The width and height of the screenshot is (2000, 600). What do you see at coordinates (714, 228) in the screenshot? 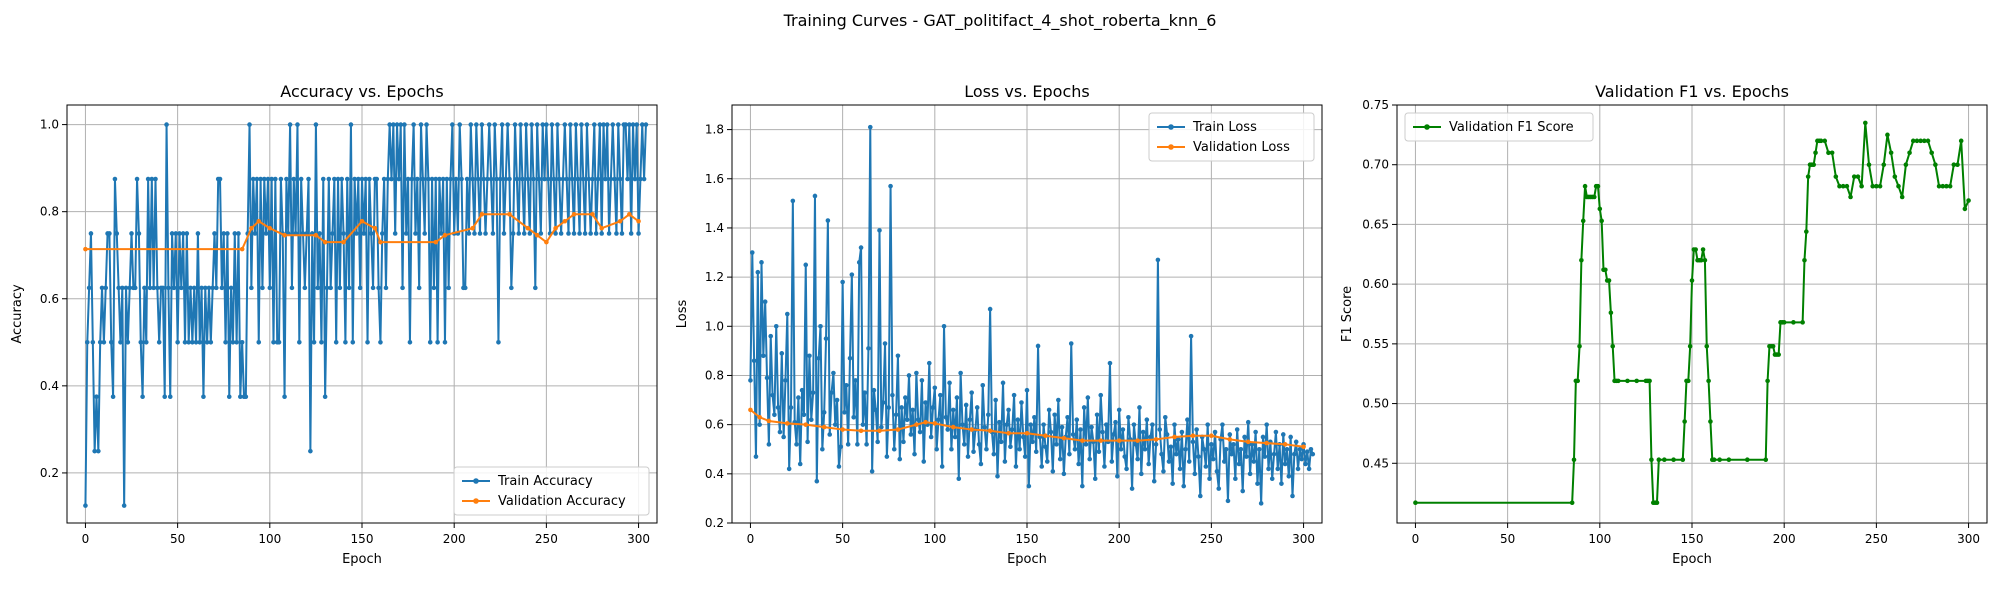
I see `y-tick-label: 1.4` at bounding box center [714, 228].